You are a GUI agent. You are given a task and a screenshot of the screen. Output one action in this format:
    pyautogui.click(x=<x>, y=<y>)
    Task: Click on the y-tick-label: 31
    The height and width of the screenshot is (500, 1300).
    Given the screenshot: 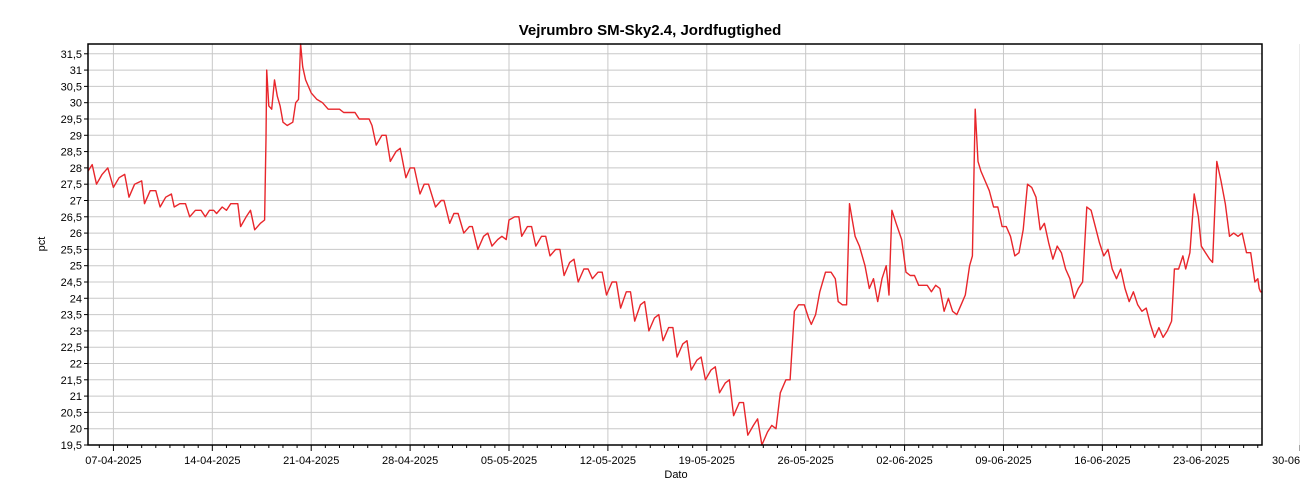 What is the action you would take?
    pyautogui.click(x=76, y=71)
    